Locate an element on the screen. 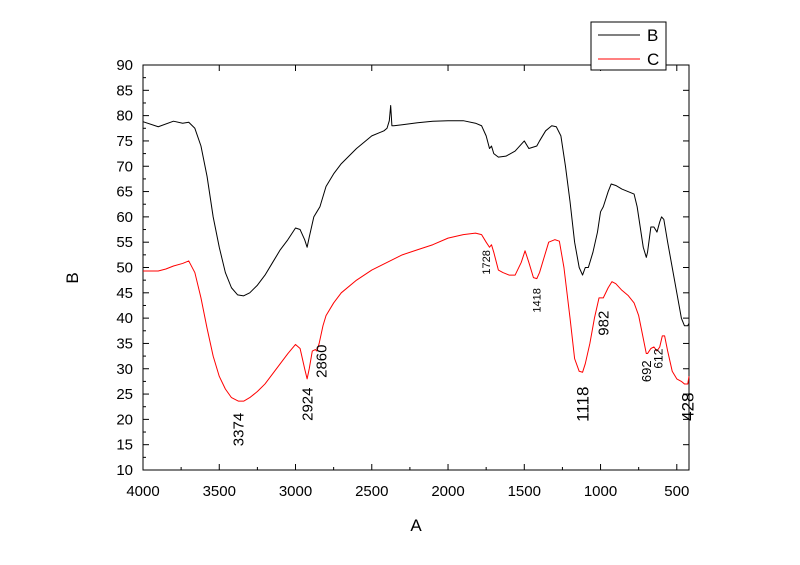 The height and width of the screenshot is (565, 800). y-tick-label: 70 is located at coordinates (124, 166).